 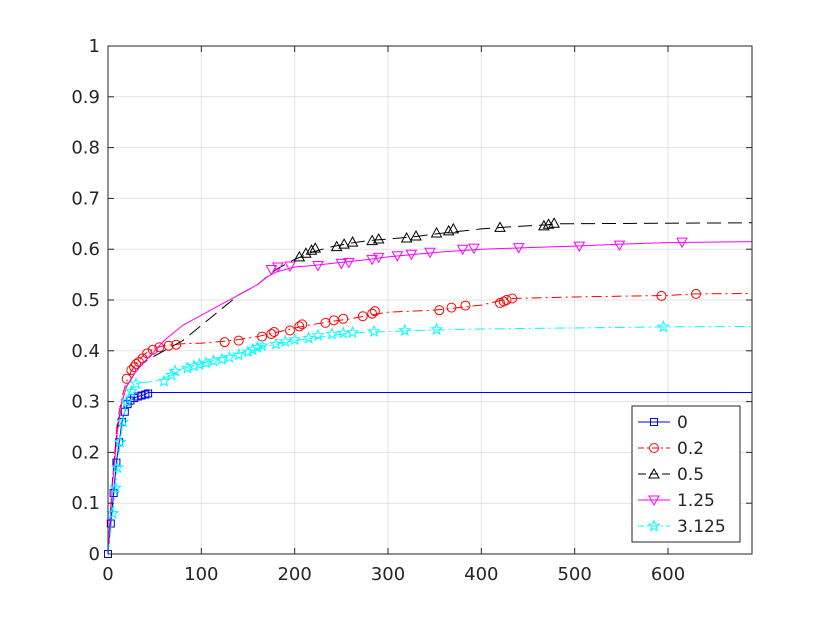 What do you see at coordinates (85, 402) in the screenshot?
I see `y-tick-label-3: 0.3` at bounding box center [85, 402].